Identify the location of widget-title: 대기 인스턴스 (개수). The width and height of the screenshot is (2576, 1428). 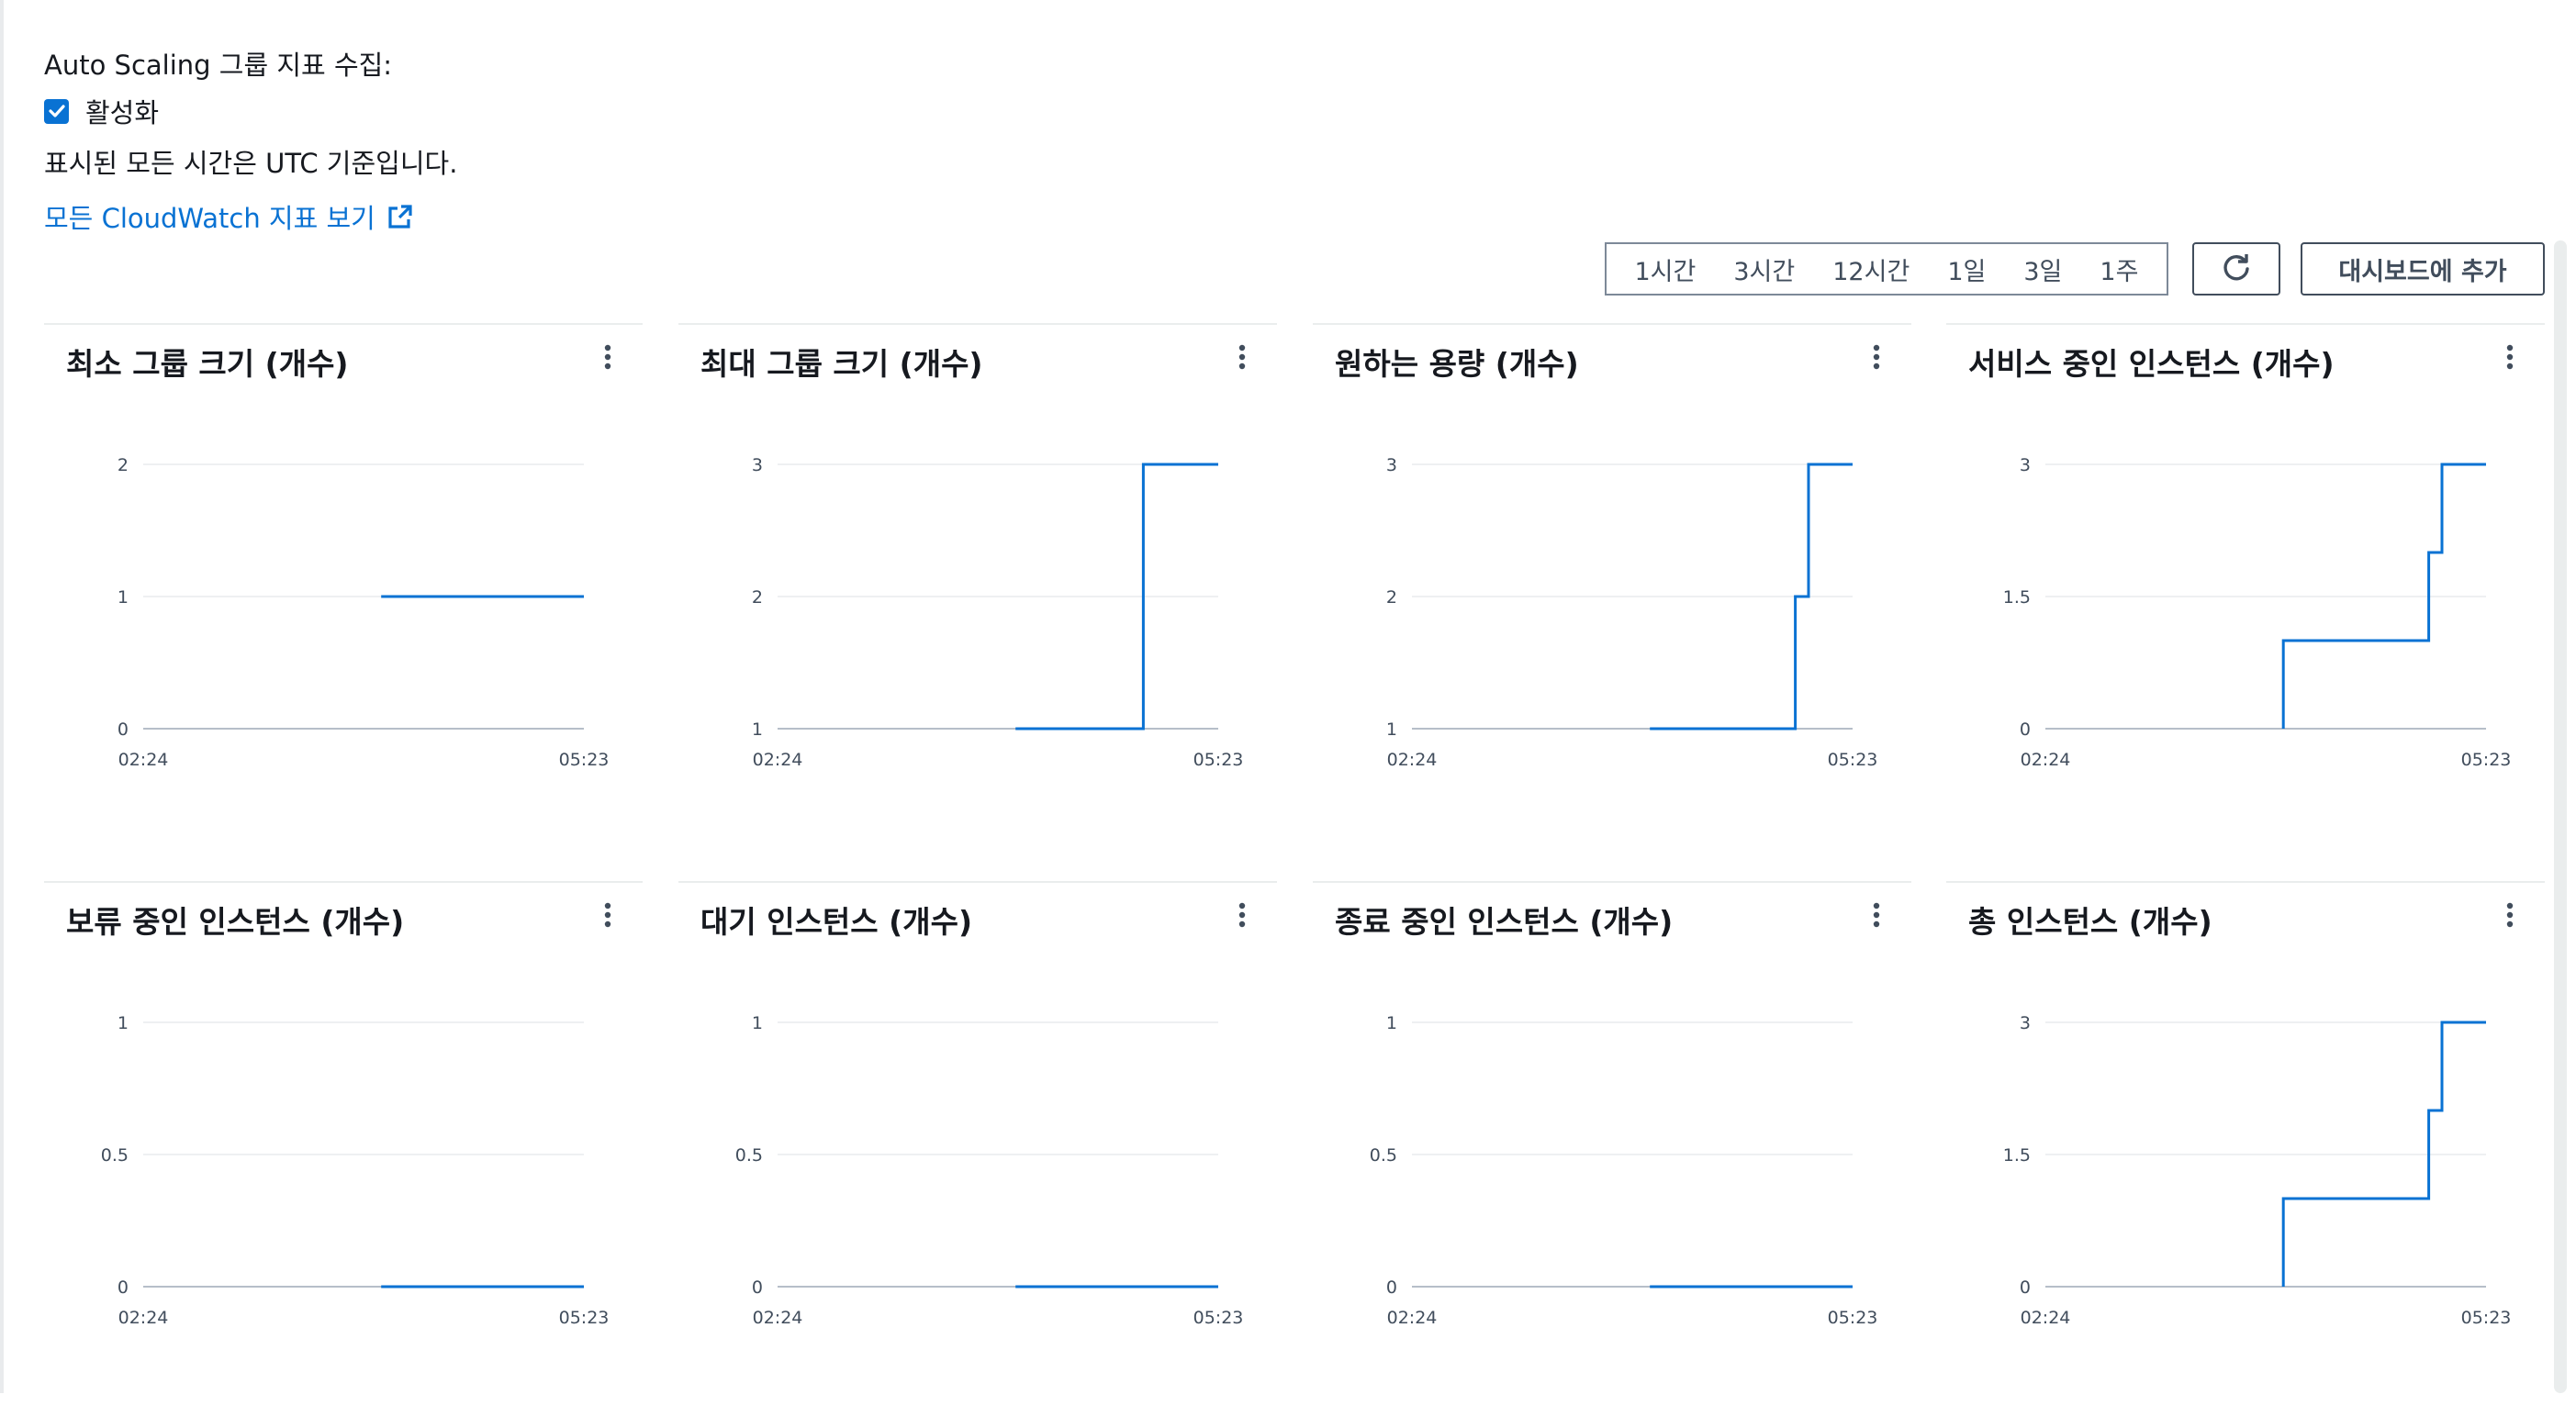
(836, 922).